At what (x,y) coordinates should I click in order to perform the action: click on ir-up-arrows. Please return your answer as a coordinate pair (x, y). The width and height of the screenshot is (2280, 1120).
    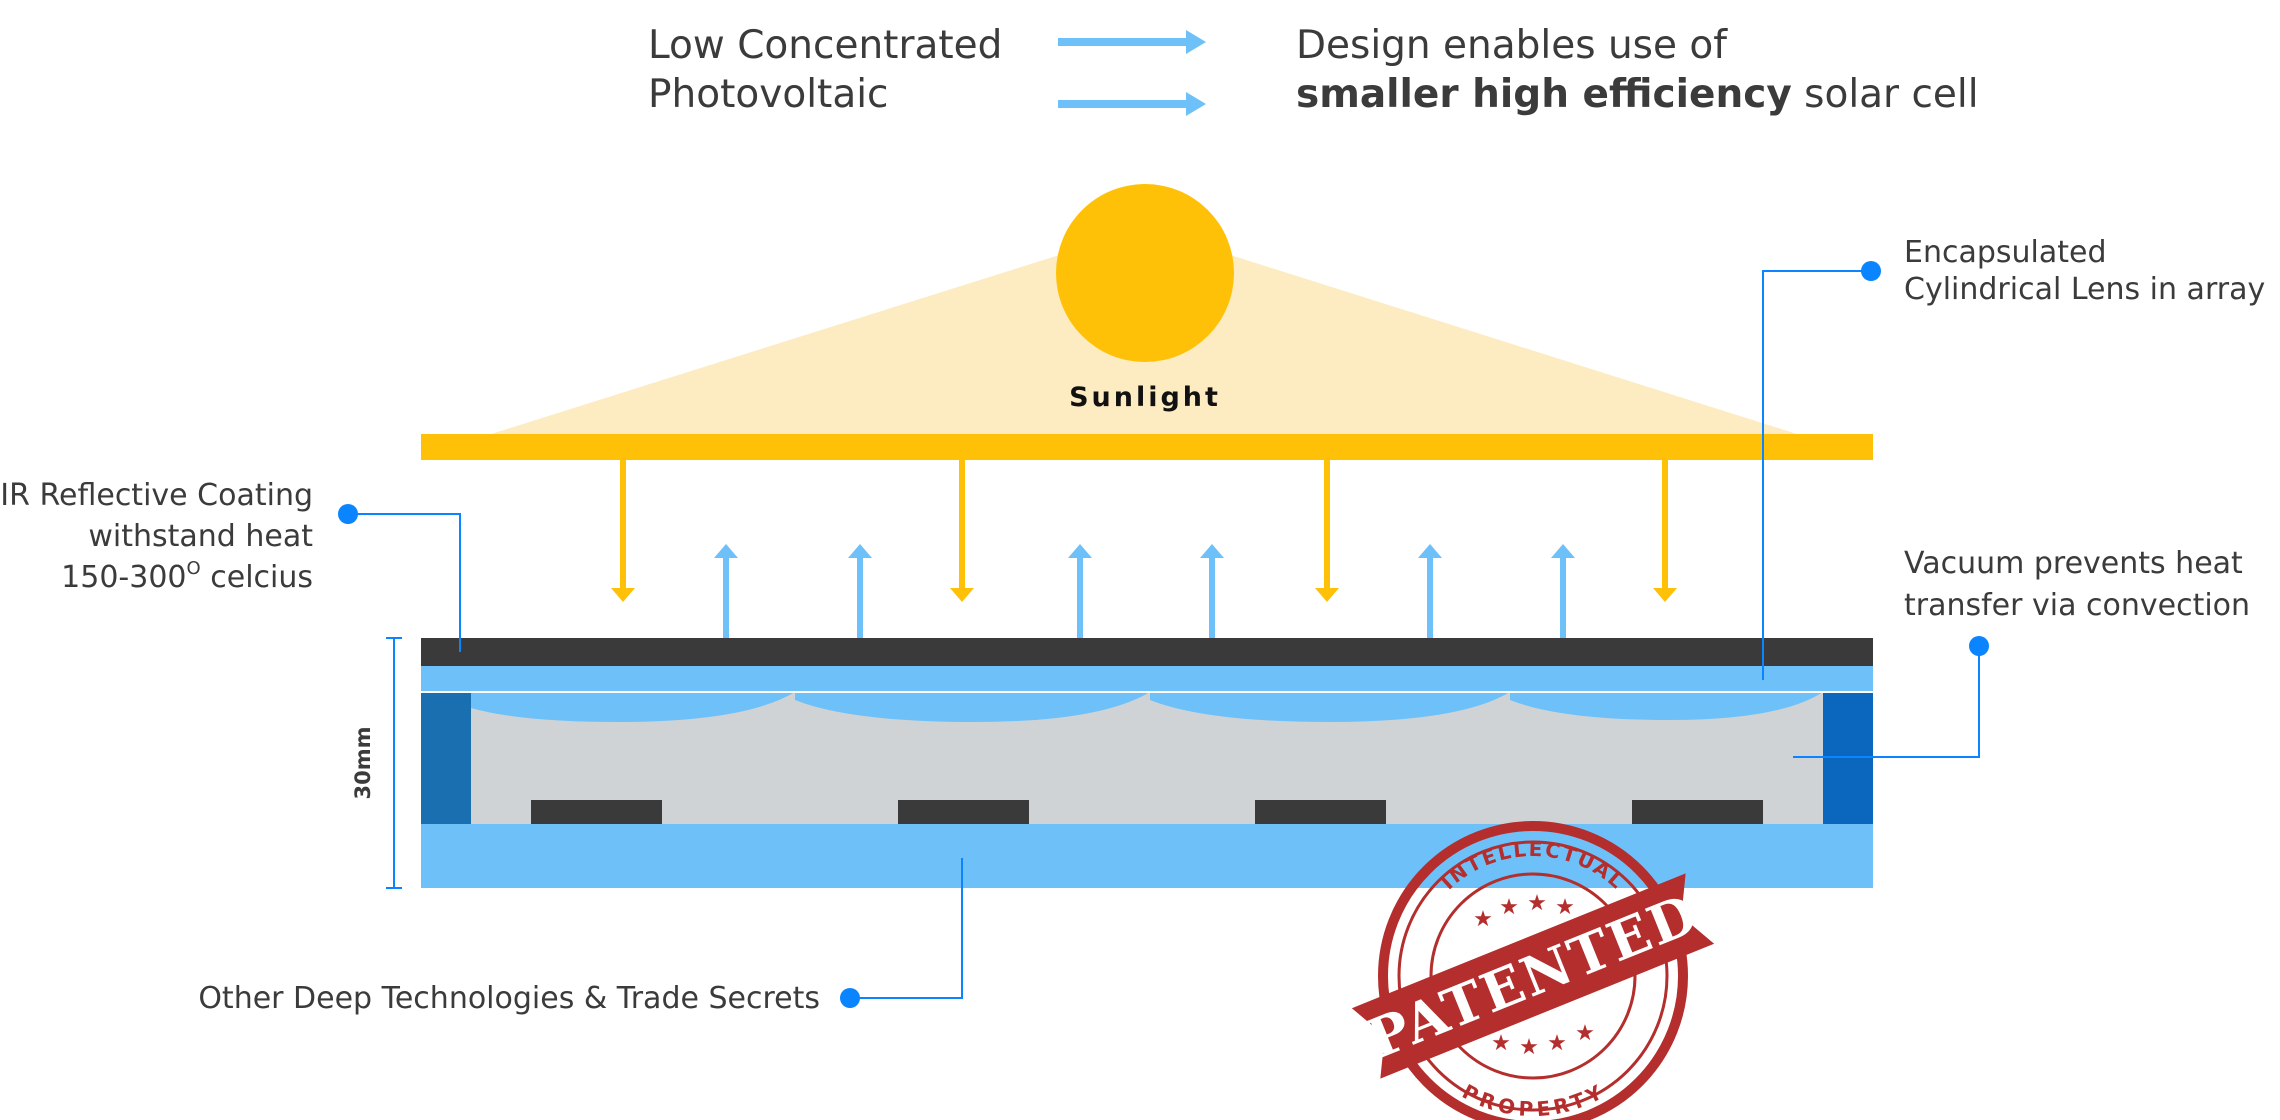
    Looking at the image, I should click on (1144, 591).